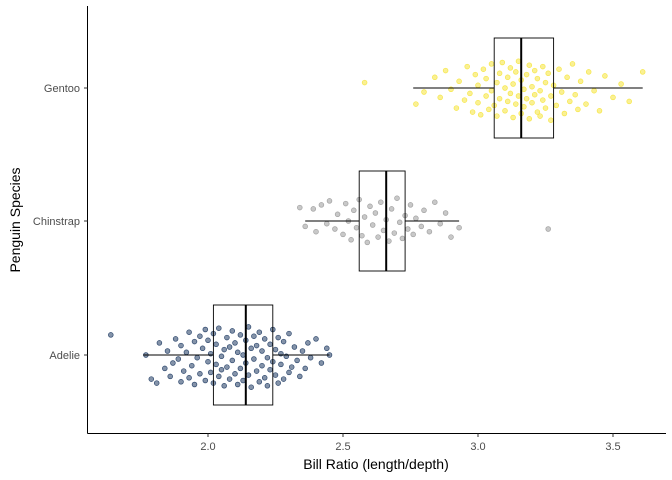 This screenshot has height=480, width=672. Describe the element at coordinates (207, 447) in the screenshot. I see `x-tick-label: 2.0` at that location.